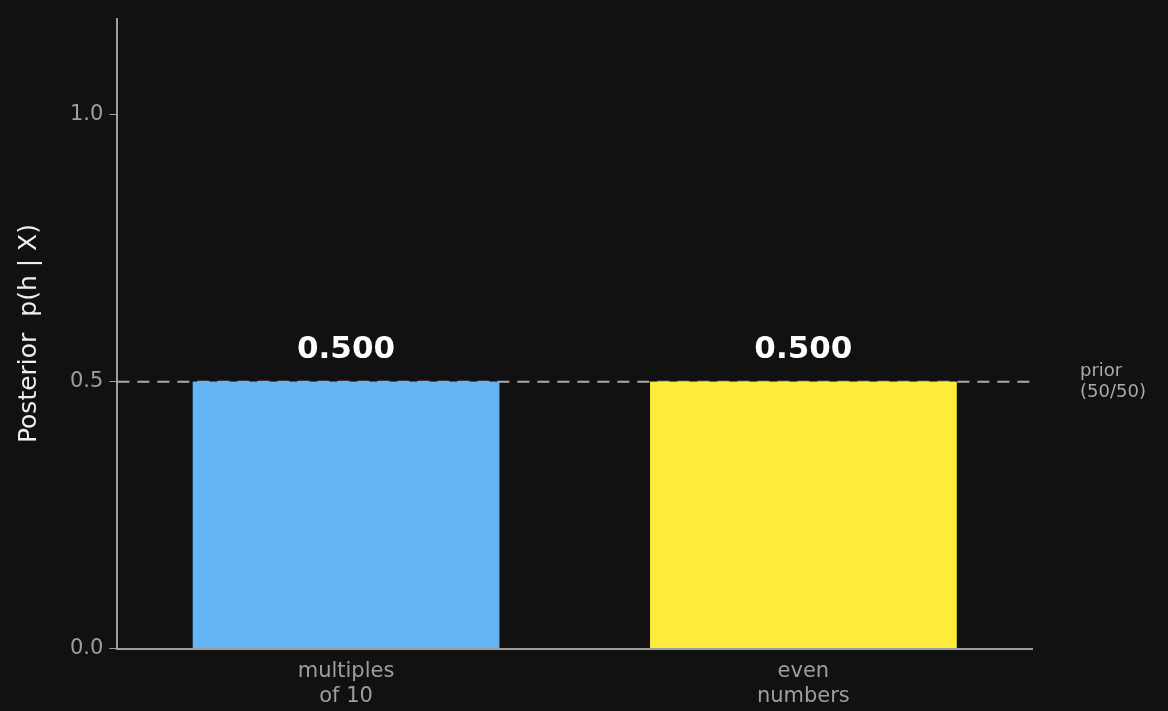  Describe the element at coordinates (1113, 379) in the screenshot. I see `ref-line-label: prior (50/50)` at that location.